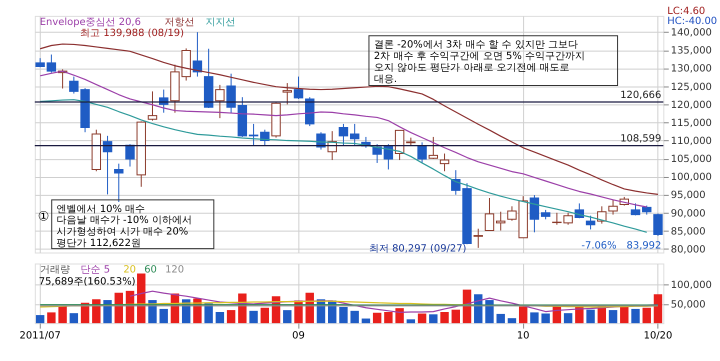  What do you see at coordinates (87, 282) in the screenshot?
I see `annotation: 75,689주(160.53%)` at bounding box center [87, 282].